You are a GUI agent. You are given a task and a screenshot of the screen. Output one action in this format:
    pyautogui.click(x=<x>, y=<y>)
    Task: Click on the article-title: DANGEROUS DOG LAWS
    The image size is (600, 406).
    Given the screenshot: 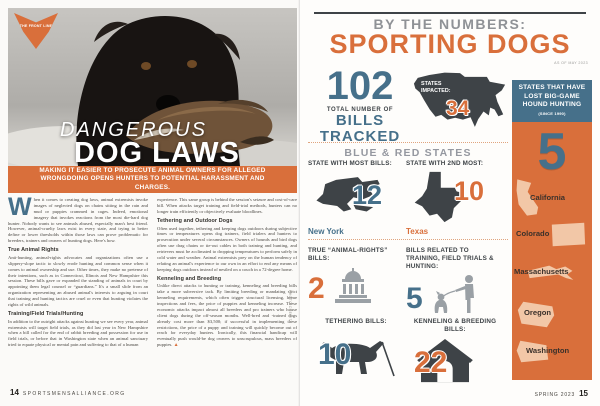 What is the action you would take?
    pyautogui.click(x=150, y=143)
    